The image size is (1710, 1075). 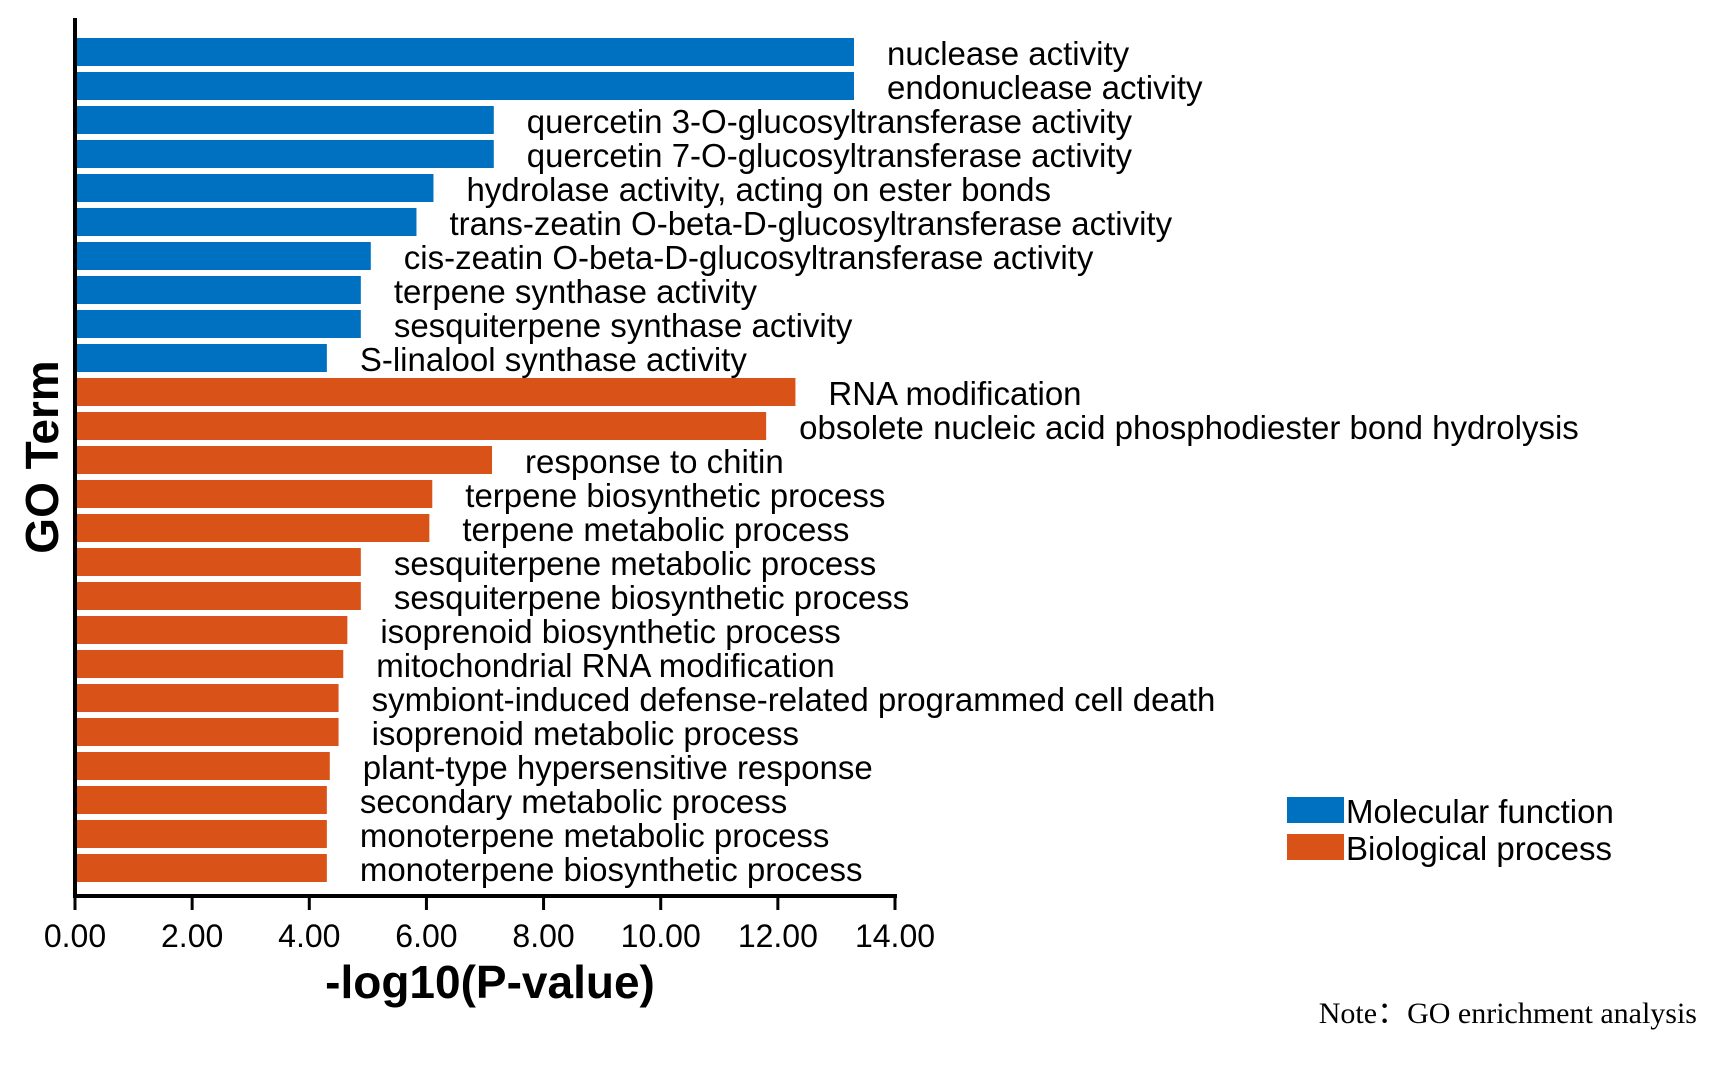 What do you see at coordinates (254, 188) in the screenshot?
I see `bar-hydrolase-activity-acting-on-ester-bonds` at bounding box center [254, 188].